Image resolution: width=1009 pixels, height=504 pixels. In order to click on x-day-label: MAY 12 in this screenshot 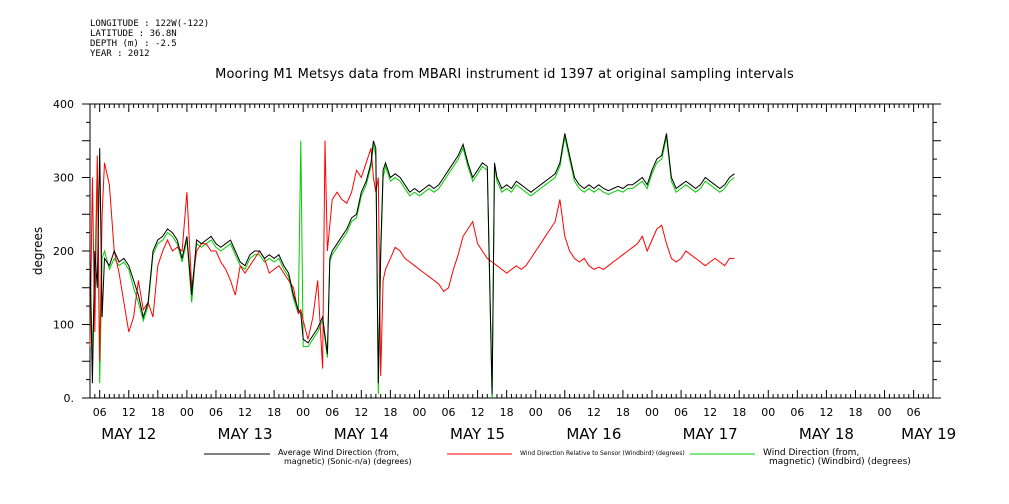, I will do `click(128, 434)`.